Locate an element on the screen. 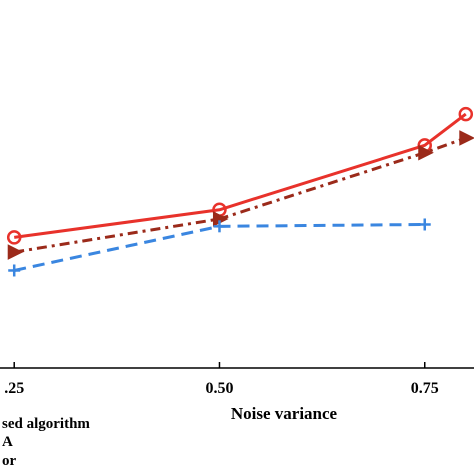 This screenshot has height=474, width=474. legend-entry: sed algorithm is located at coordinates (46, 424).